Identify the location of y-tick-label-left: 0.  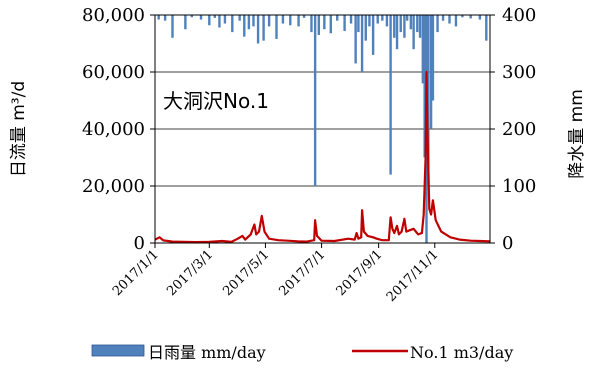
(139, 243).